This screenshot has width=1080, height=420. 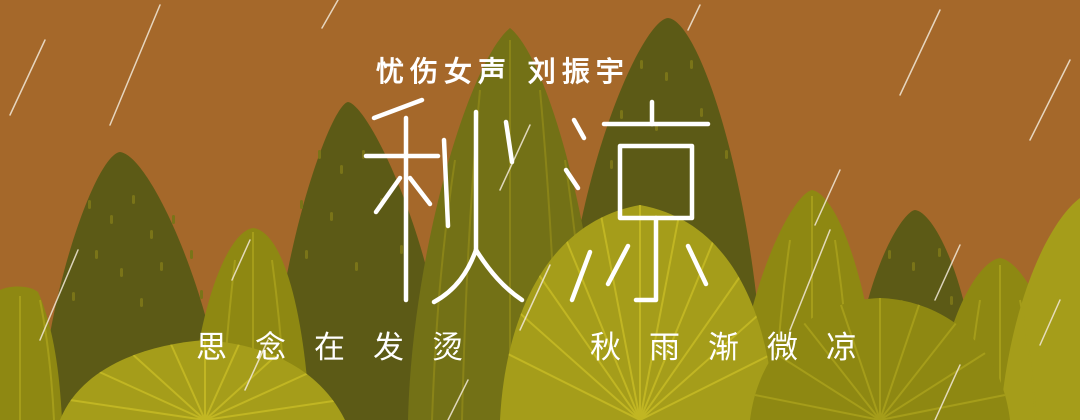 What do you see at coordinates (343, 348) in the screenshot?
I see `lyric-line-left: 思念在发烫` at bounding box center [343, 348].